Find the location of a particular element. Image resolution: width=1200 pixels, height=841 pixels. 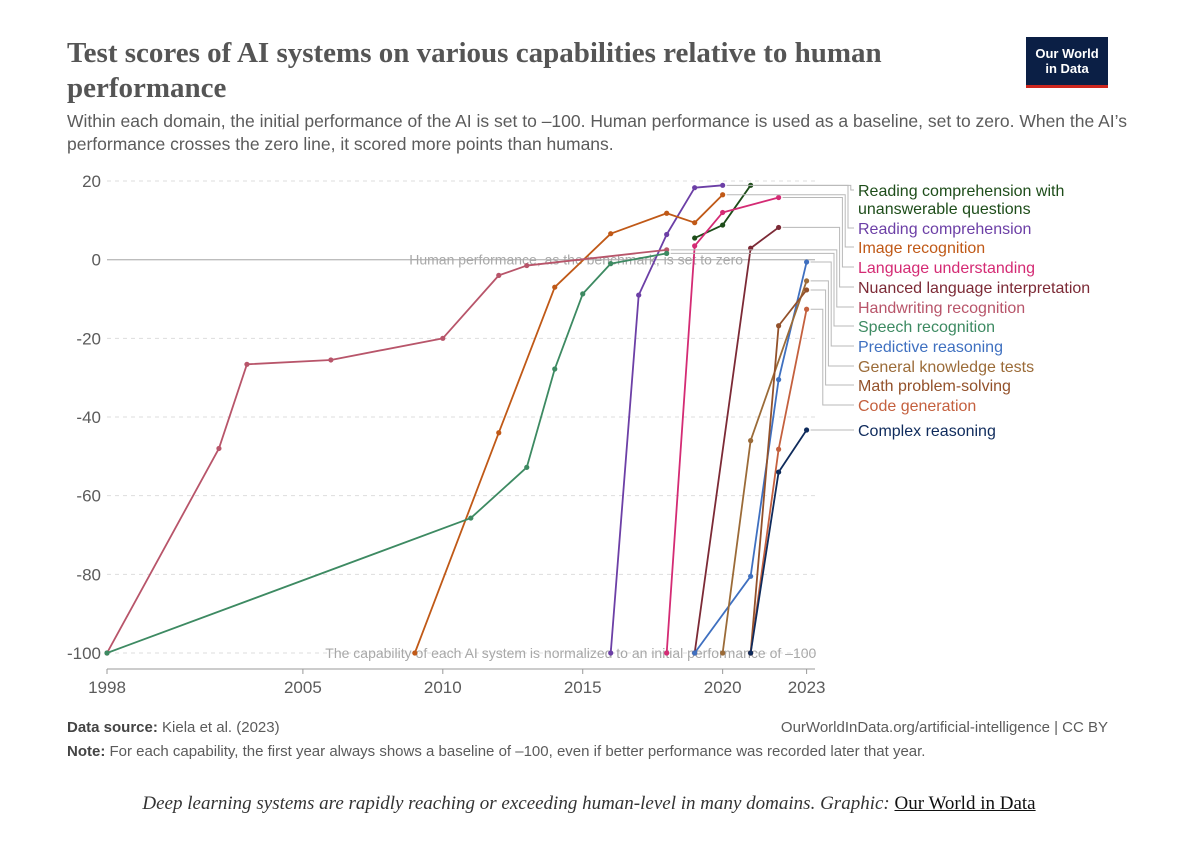

legend-label: Math problem-solving is located at coordinates (934, 386).